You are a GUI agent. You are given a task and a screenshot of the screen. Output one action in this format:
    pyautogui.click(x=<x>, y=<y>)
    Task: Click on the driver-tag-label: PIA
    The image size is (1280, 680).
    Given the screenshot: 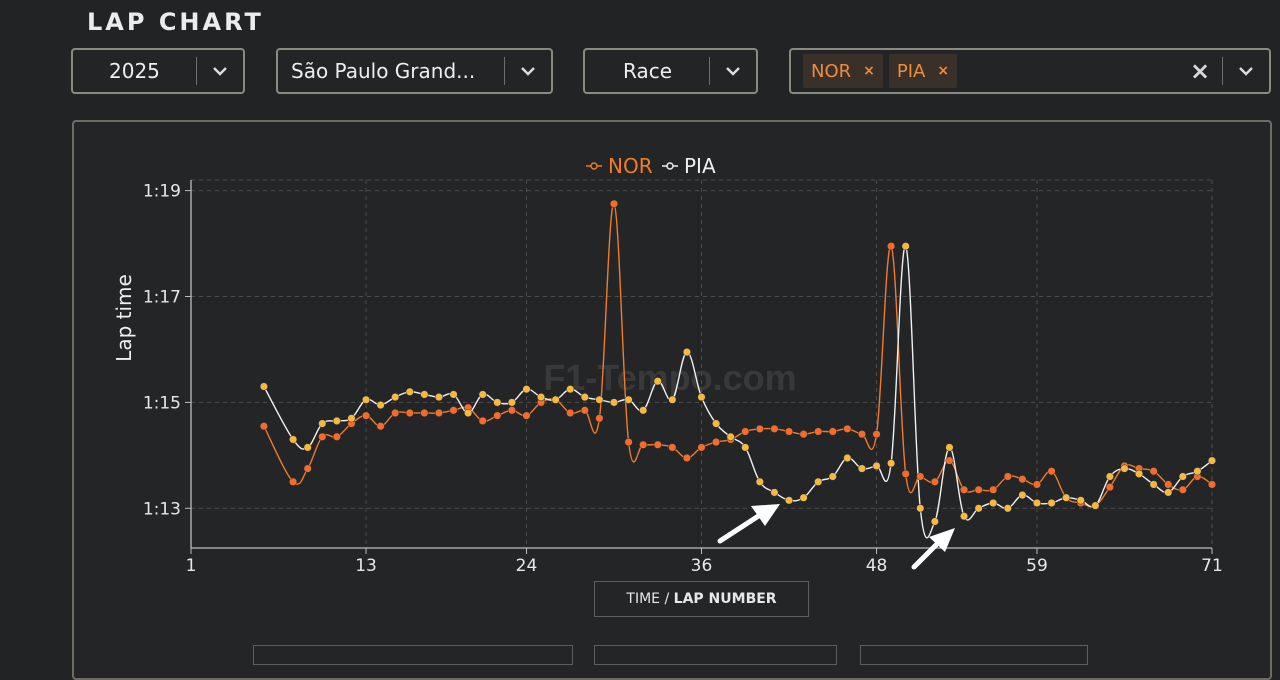 What is the action you would take?
    pyautogui.click(x=911, y=71)
    